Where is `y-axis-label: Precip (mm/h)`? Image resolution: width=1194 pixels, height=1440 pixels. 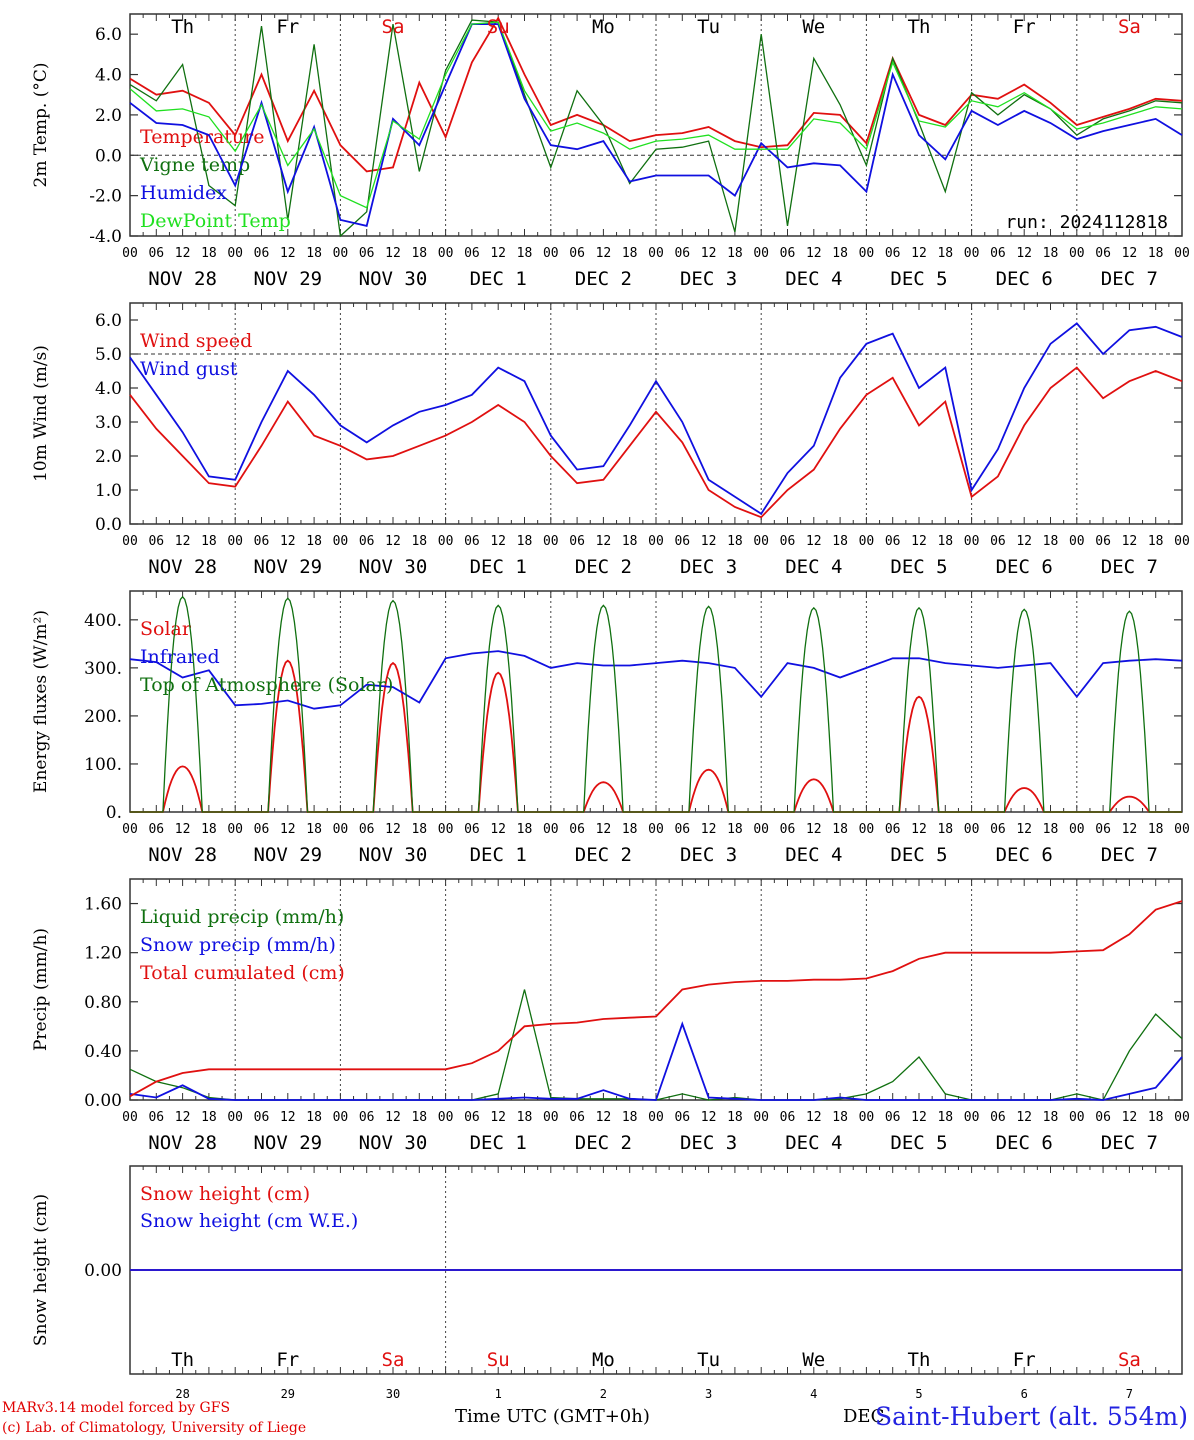
y-axis-label: Precip (mm/h) is located at coordinates (41, 989).